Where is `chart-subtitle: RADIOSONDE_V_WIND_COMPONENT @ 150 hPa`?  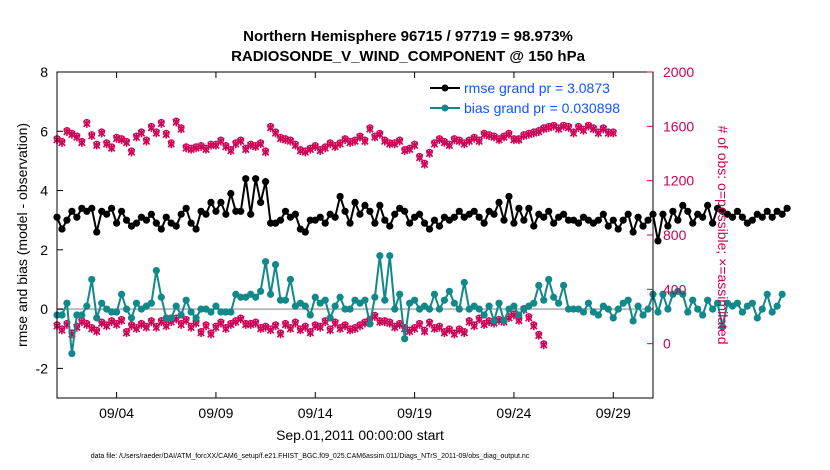
chart-subtitle: RADIOSONDE_V_WIND_COMPONENT @ 150 hPa is located at coordinates (408, 56).